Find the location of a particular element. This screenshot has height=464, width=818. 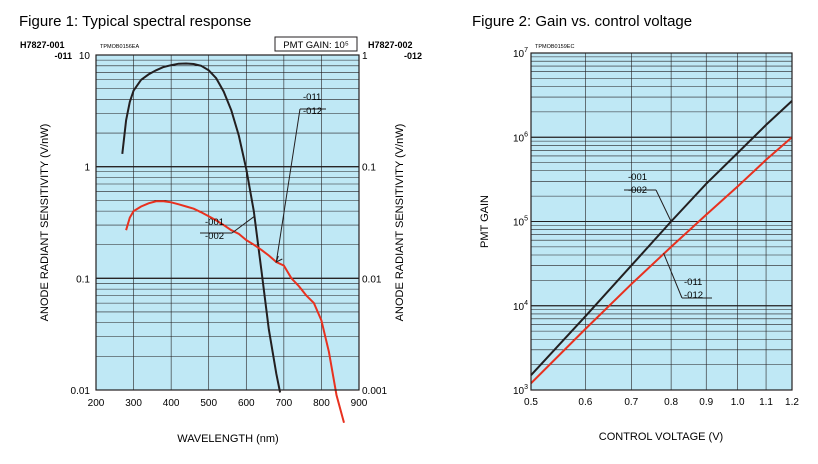

y-tick-label: 10⁴ is located at coordinates (520, 306).